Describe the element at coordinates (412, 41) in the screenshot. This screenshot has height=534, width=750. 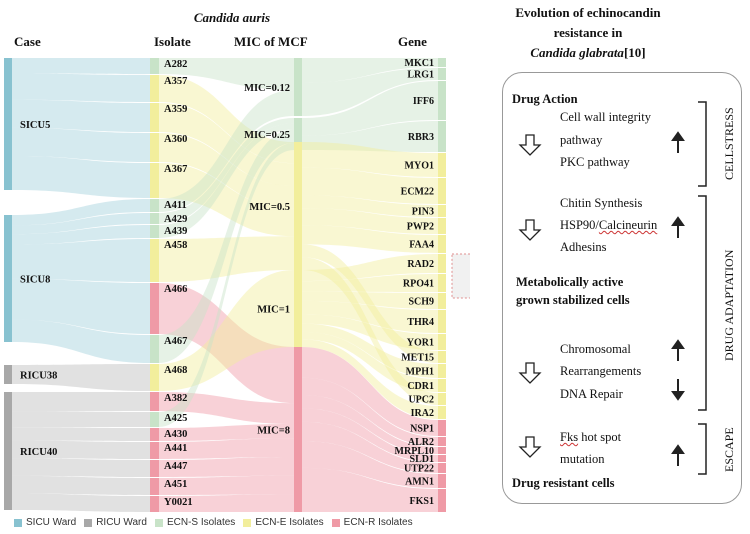
I see `gene-header: Gene` at that location.